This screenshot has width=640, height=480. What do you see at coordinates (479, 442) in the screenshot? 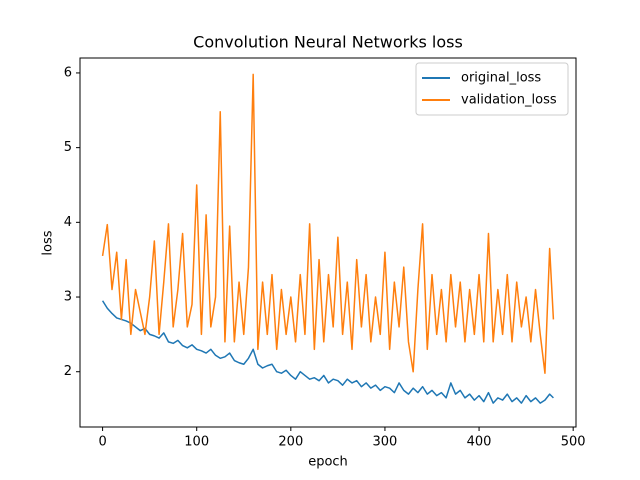
I see `x-tick-label: 400` at bounding box center [479, 442].